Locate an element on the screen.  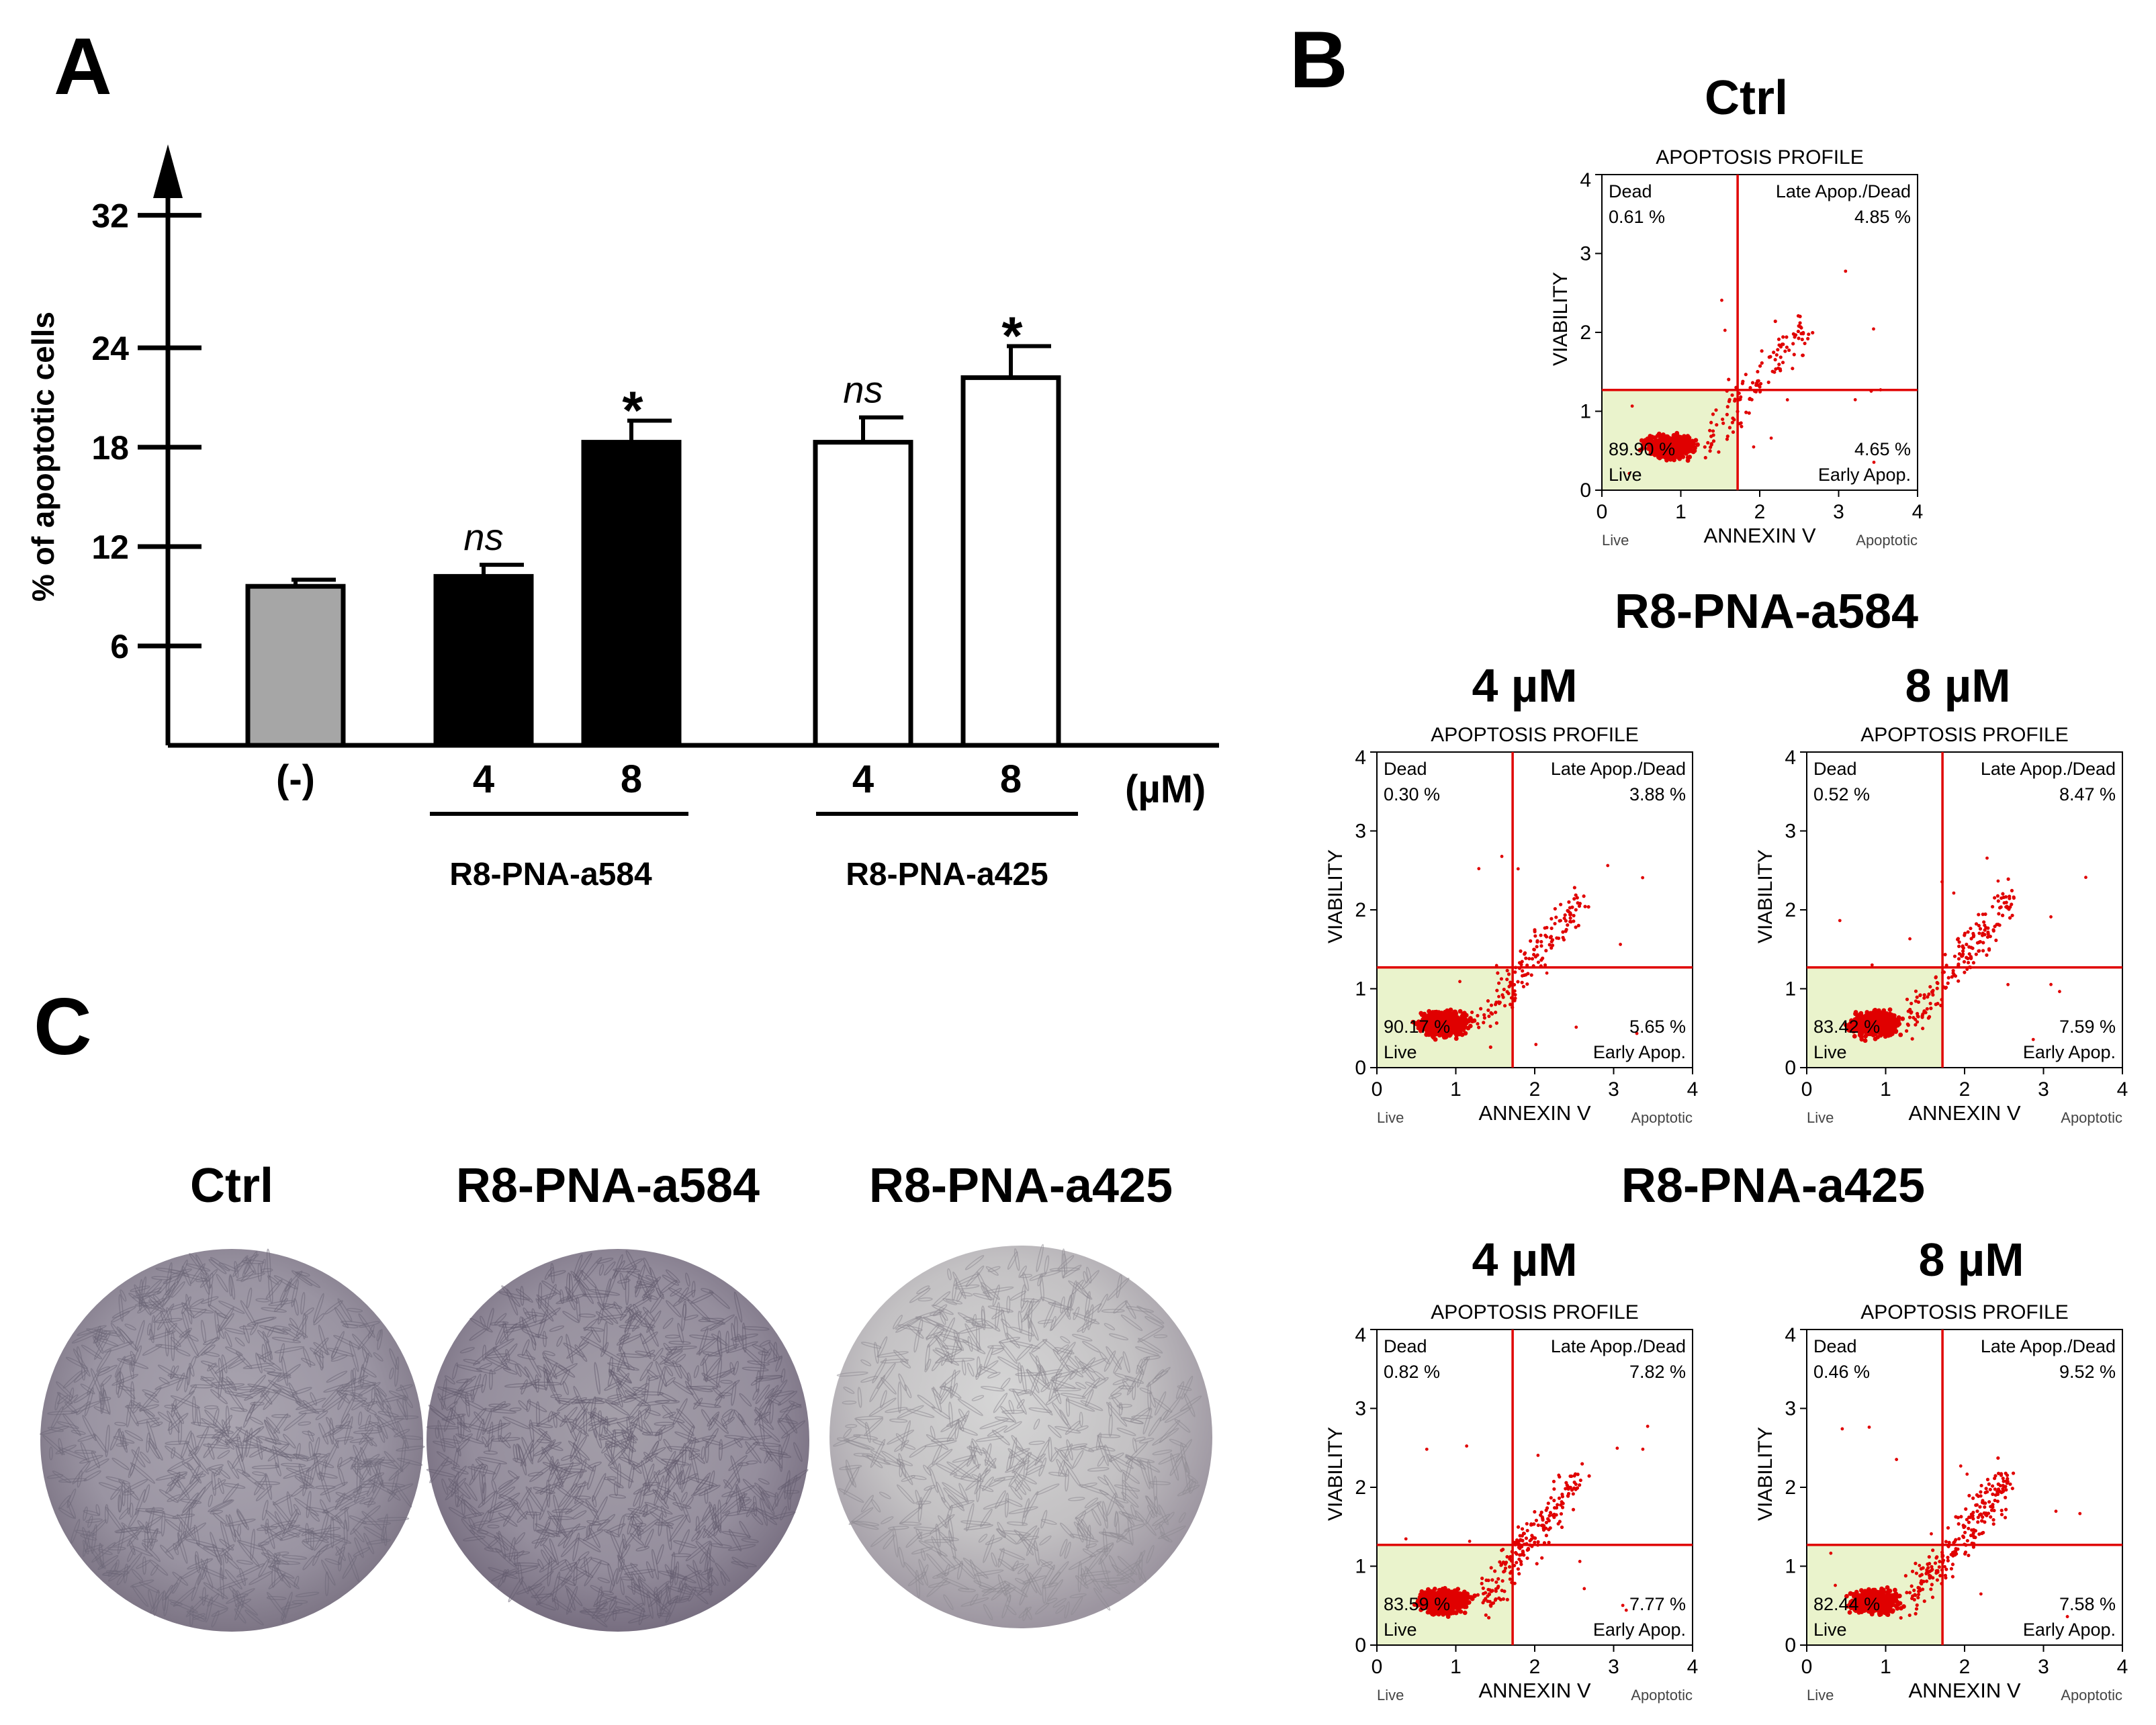
flow-x-label: ANNEXIN V is located at coordinates (1964, 1113).